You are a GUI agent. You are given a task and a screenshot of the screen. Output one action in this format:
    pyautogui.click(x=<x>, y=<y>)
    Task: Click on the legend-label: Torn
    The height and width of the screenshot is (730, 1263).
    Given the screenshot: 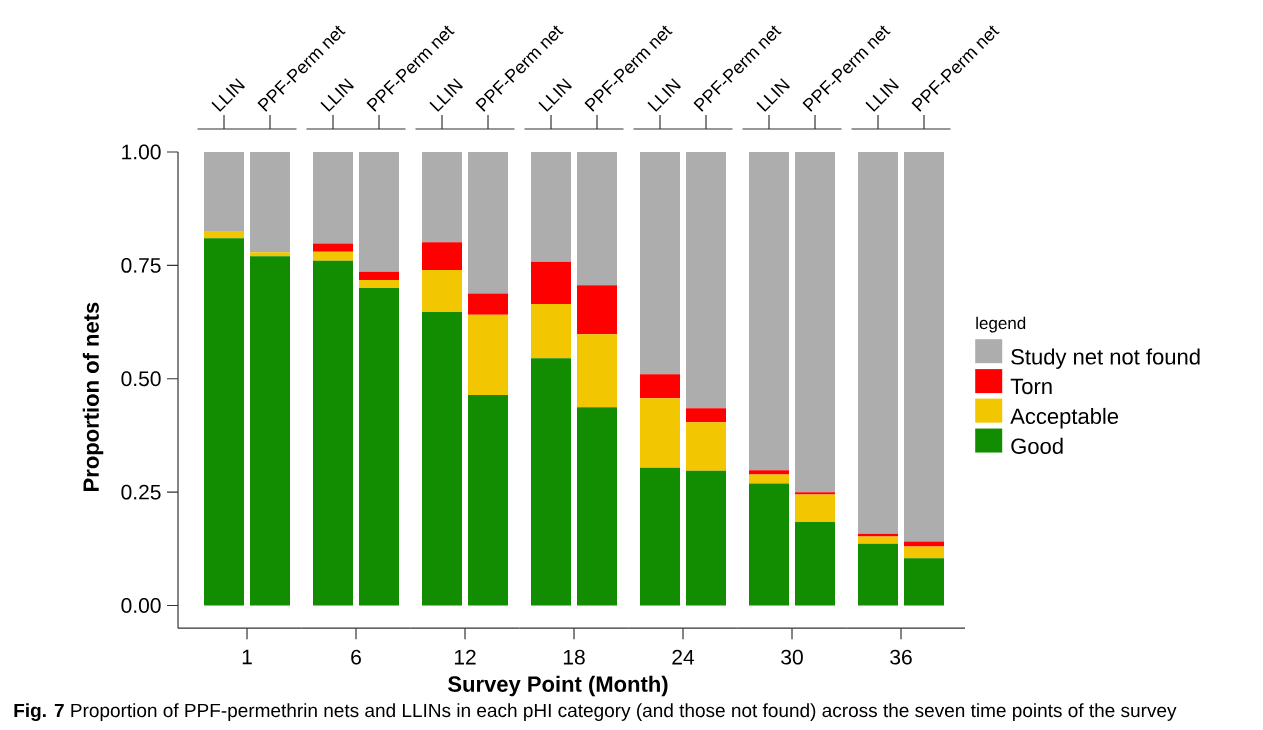 What is the action you would take?
    pyautogui.click(x=1031, y=386)
    